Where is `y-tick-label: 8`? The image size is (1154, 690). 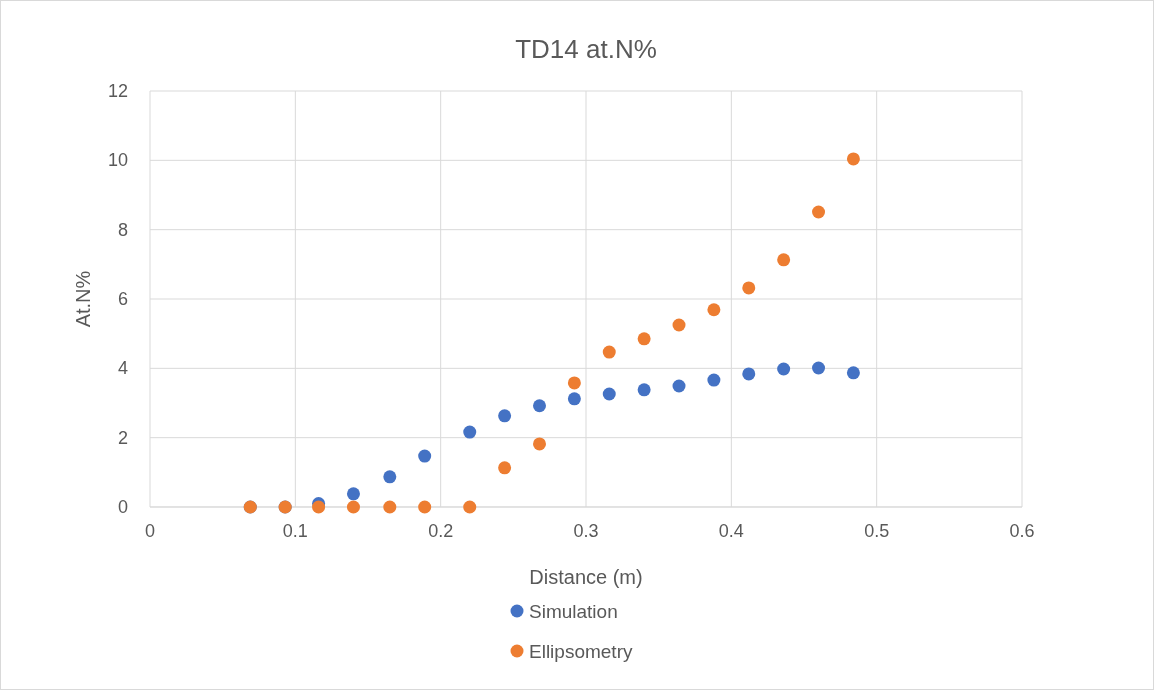
y-tick-label: 8 is located at coordinates (122, 229).